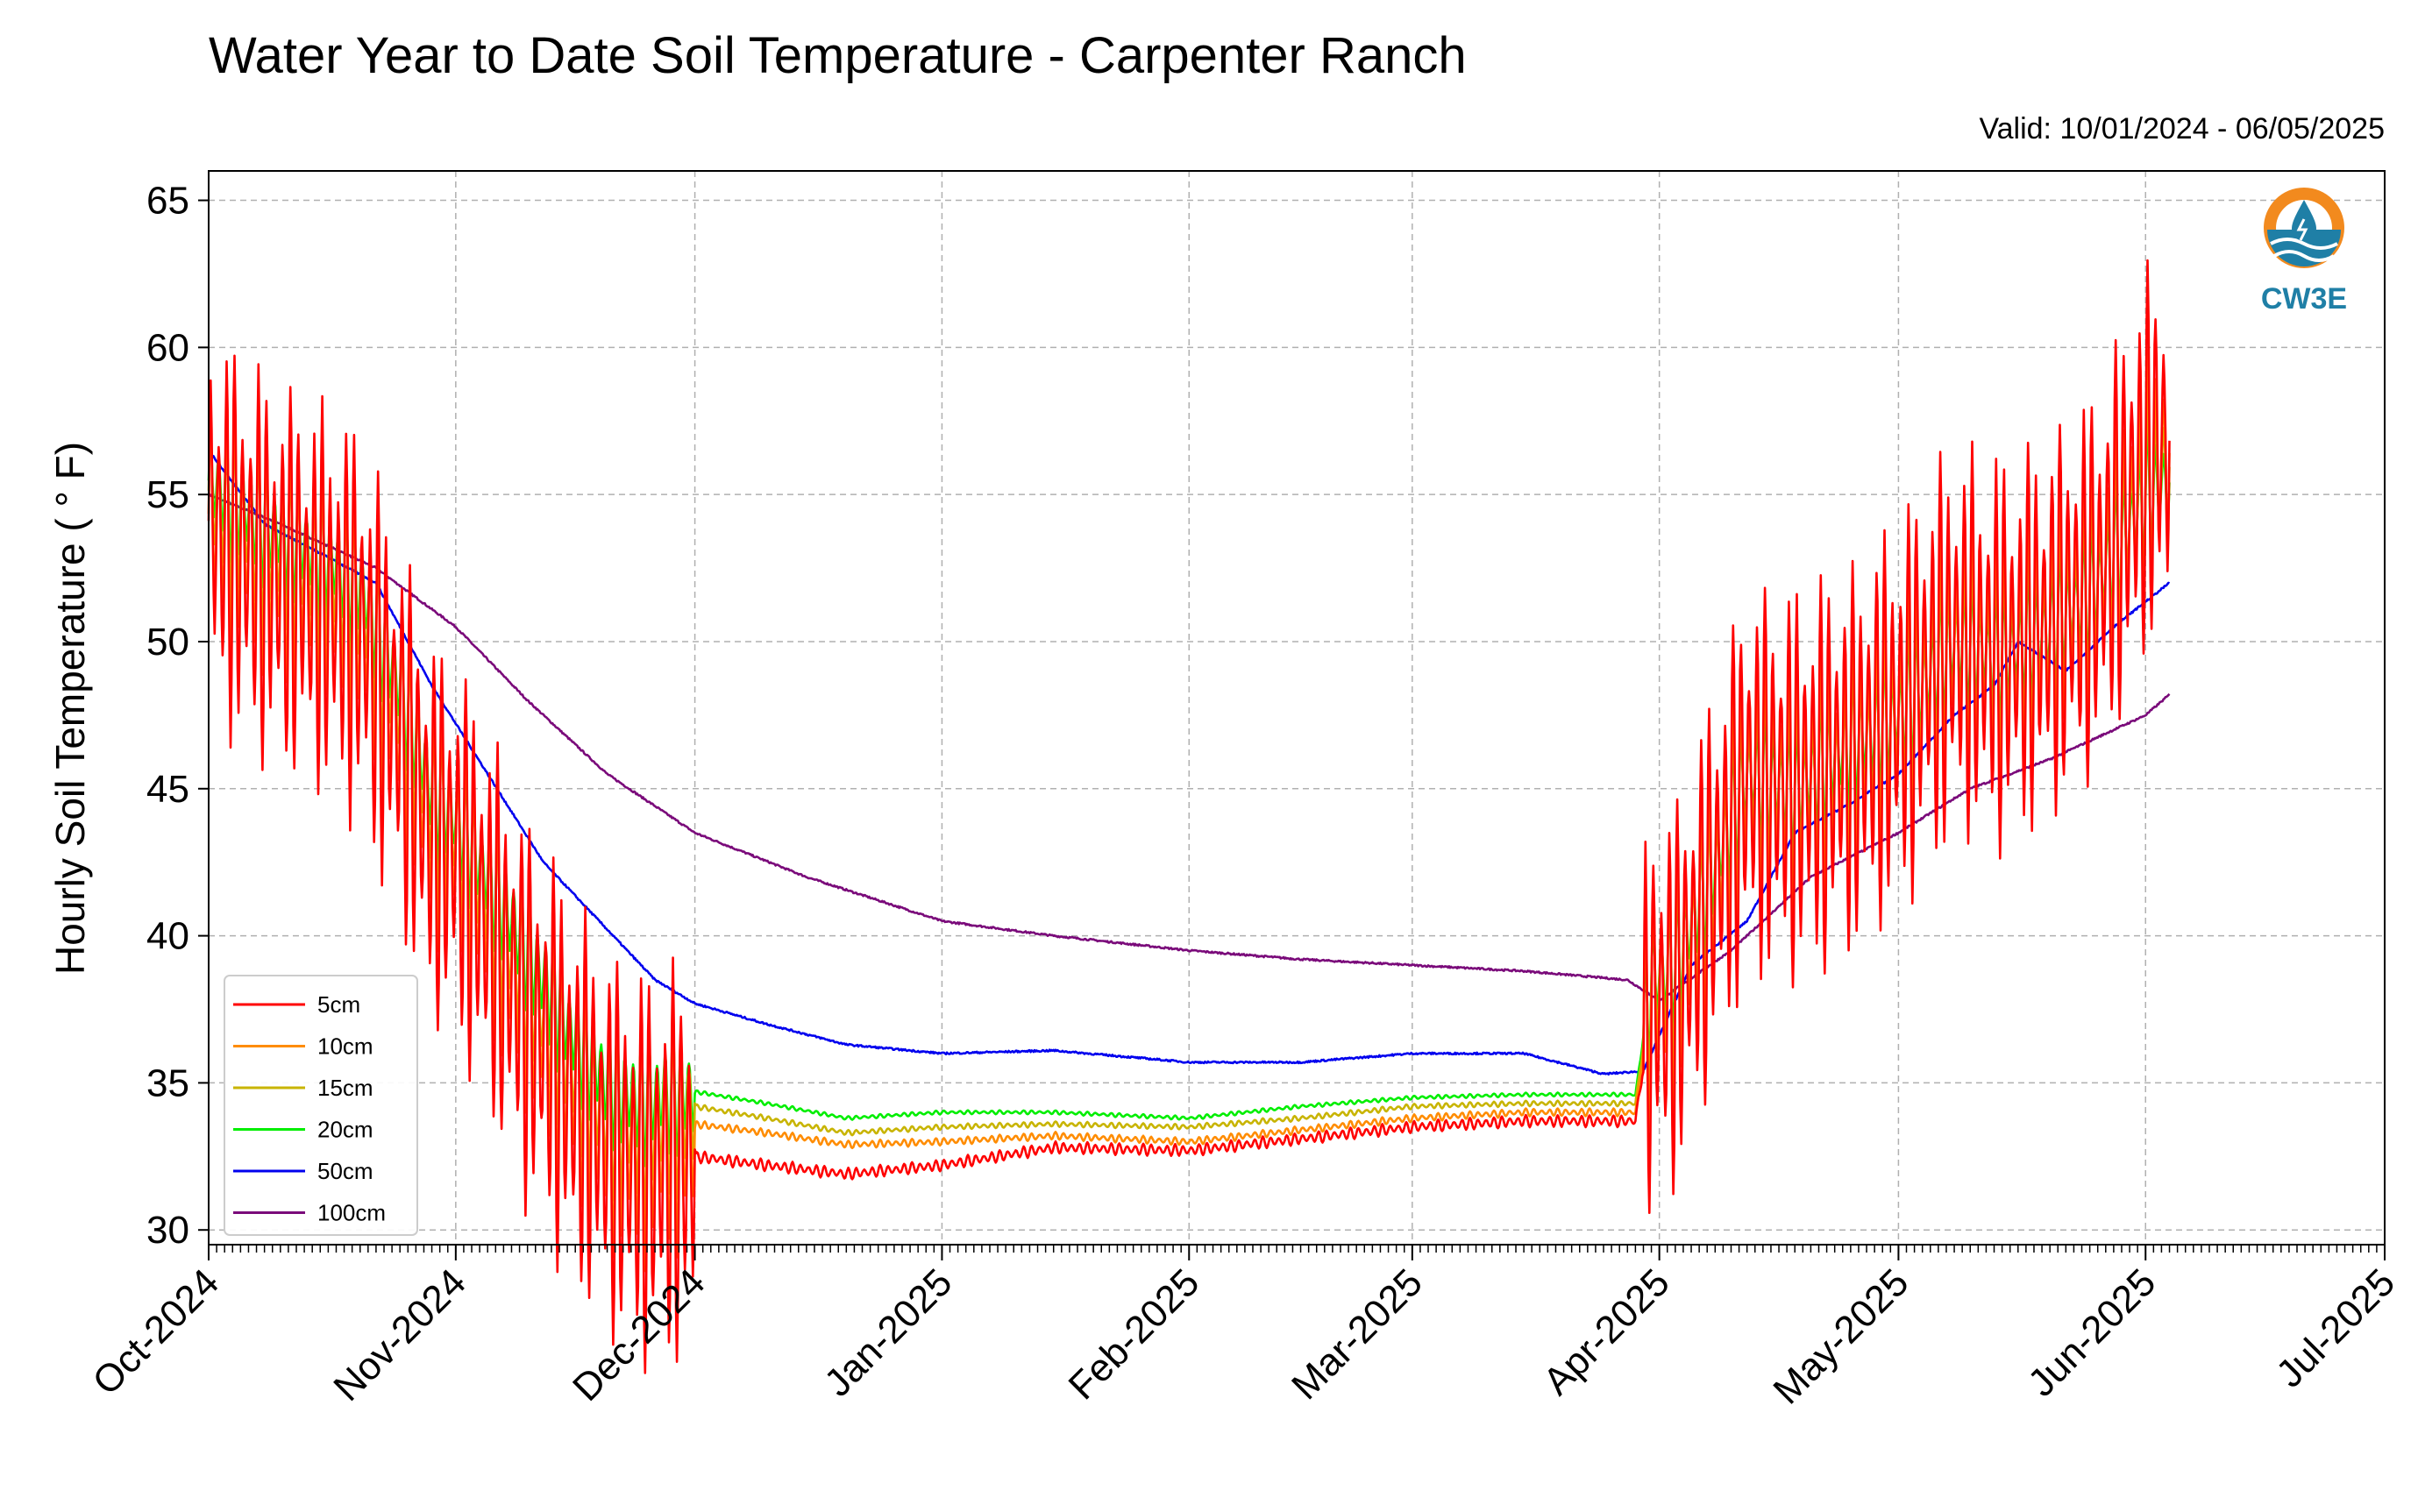 The image size is (2418, 1512). I want to click on cw3e-logo: CW3E, so click(2304, 252).